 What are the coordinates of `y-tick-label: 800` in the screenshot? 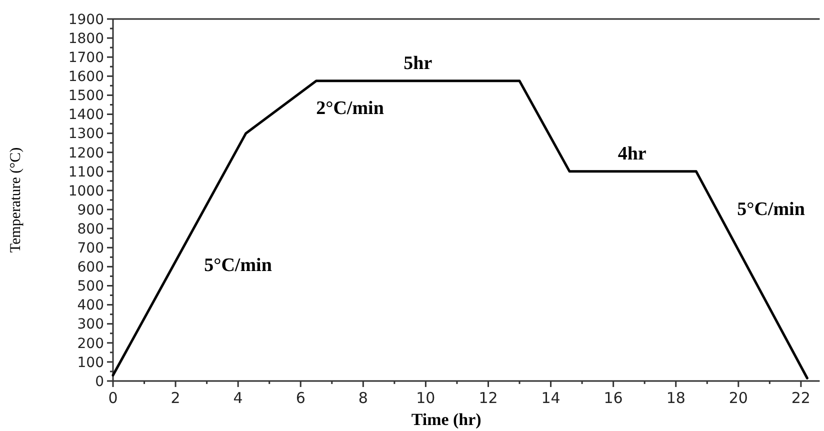 It's located at (90, 229).